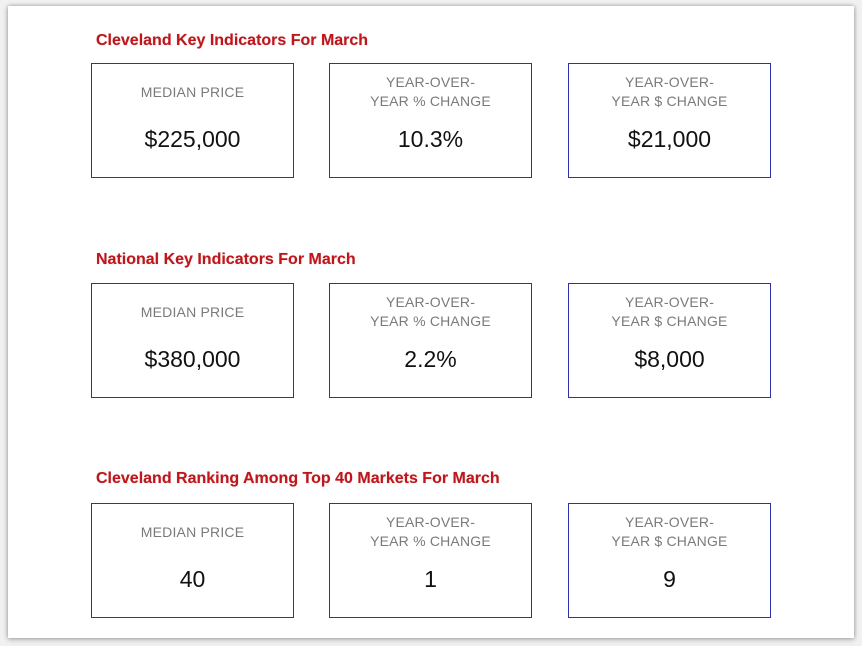 The height and width of the screenshot is (646, 862). Describe the element at coordinates (669, 560) in the screenshot. I see `yoy-dollar-change-rank-card: YEAR-OVER- YEAR $ CHANGE 9` at that location.